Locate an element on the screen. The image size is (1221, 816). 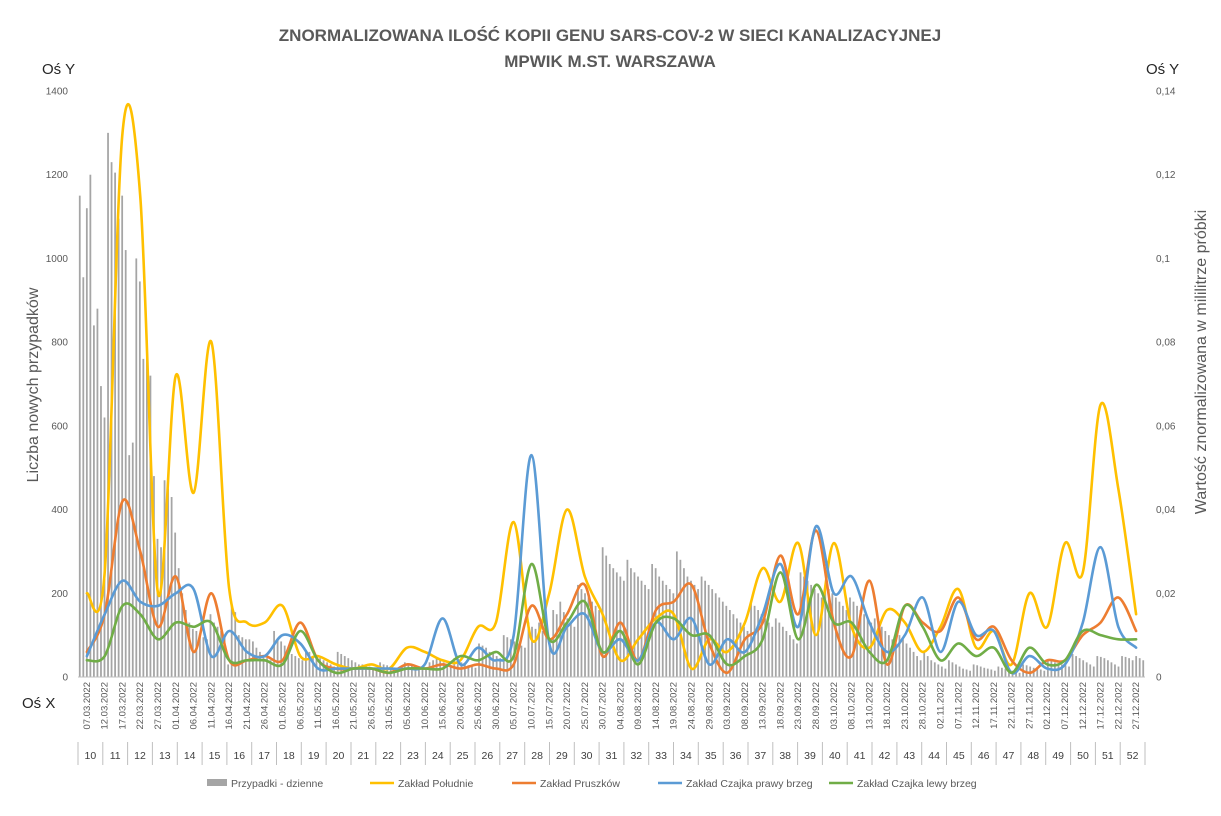
x-week-label: 27 is located at coordinates (512, 756).